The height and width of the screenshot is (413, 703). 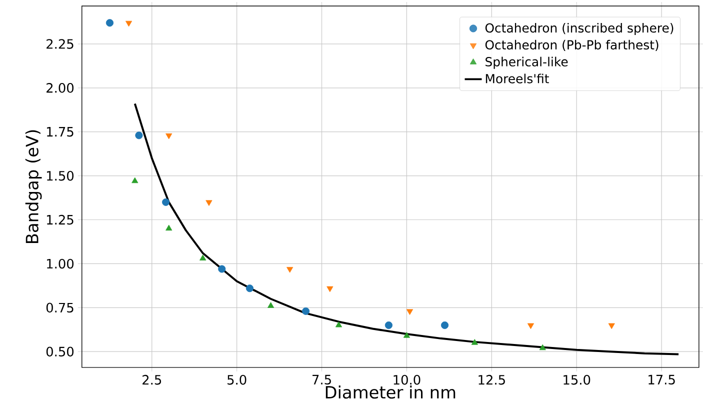 I want to click on y-tick-label: 0.50, so click(x=60, y=351).